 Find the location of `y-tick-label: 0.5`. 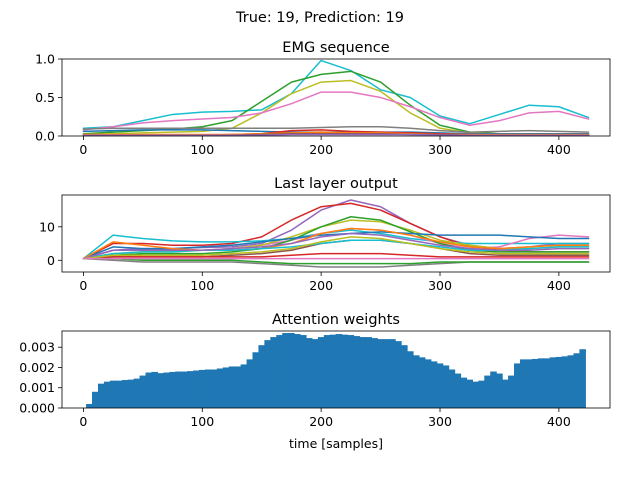

y-tick-label: 0.5 is located at coordinates (45, 97).